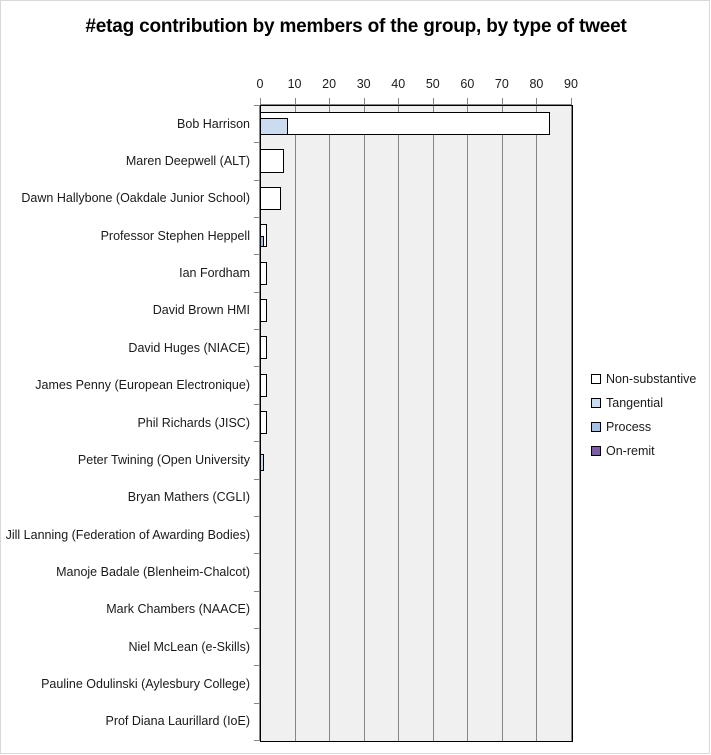  Describe the element at coordinates (178, 609) in the screenshot. I see `category-label: Mark Chambers (NAACE)` at that location.